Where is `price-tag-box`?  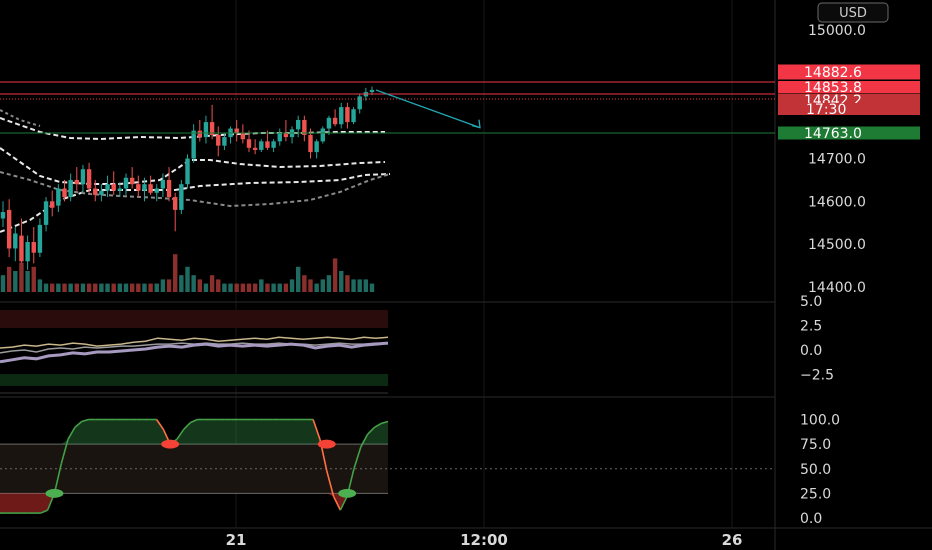 price-tag-box is located at coordinates (849, 133).